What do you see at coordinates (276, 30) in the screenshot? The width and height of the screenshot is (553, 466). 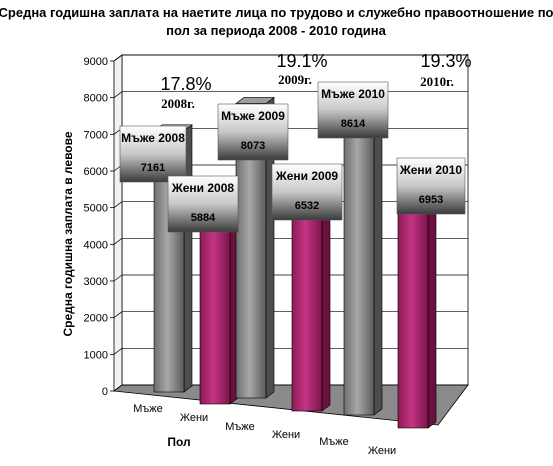 I see `chart-title-line-2: пол за периода 2008 - 2010 година` at bounding box center [276, 30].